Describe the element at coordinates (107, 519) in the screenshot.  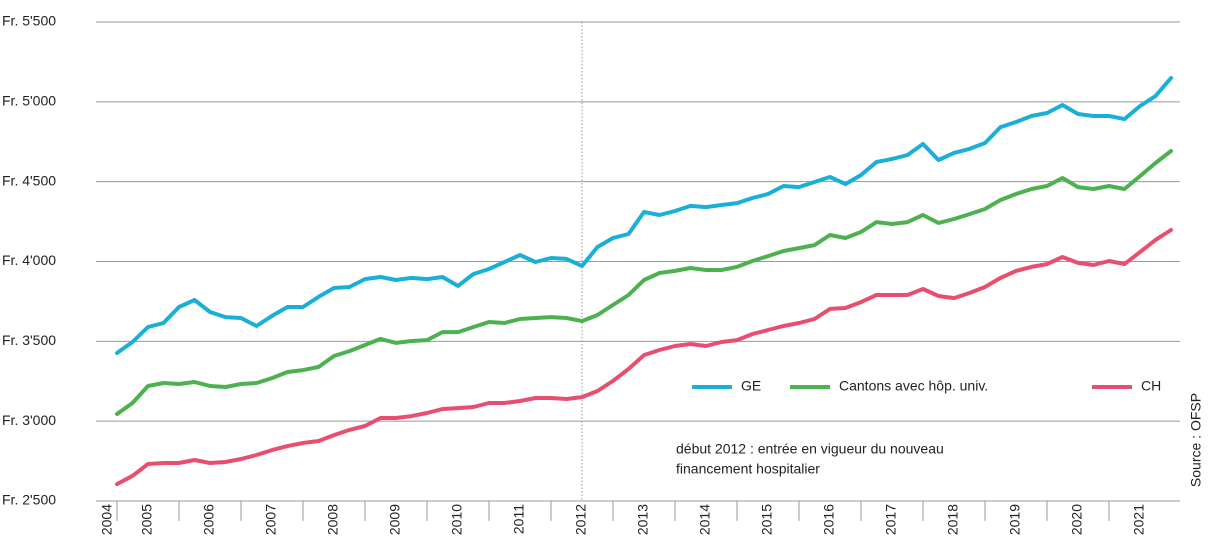
I see `x-tick-label: 2004` at that location.